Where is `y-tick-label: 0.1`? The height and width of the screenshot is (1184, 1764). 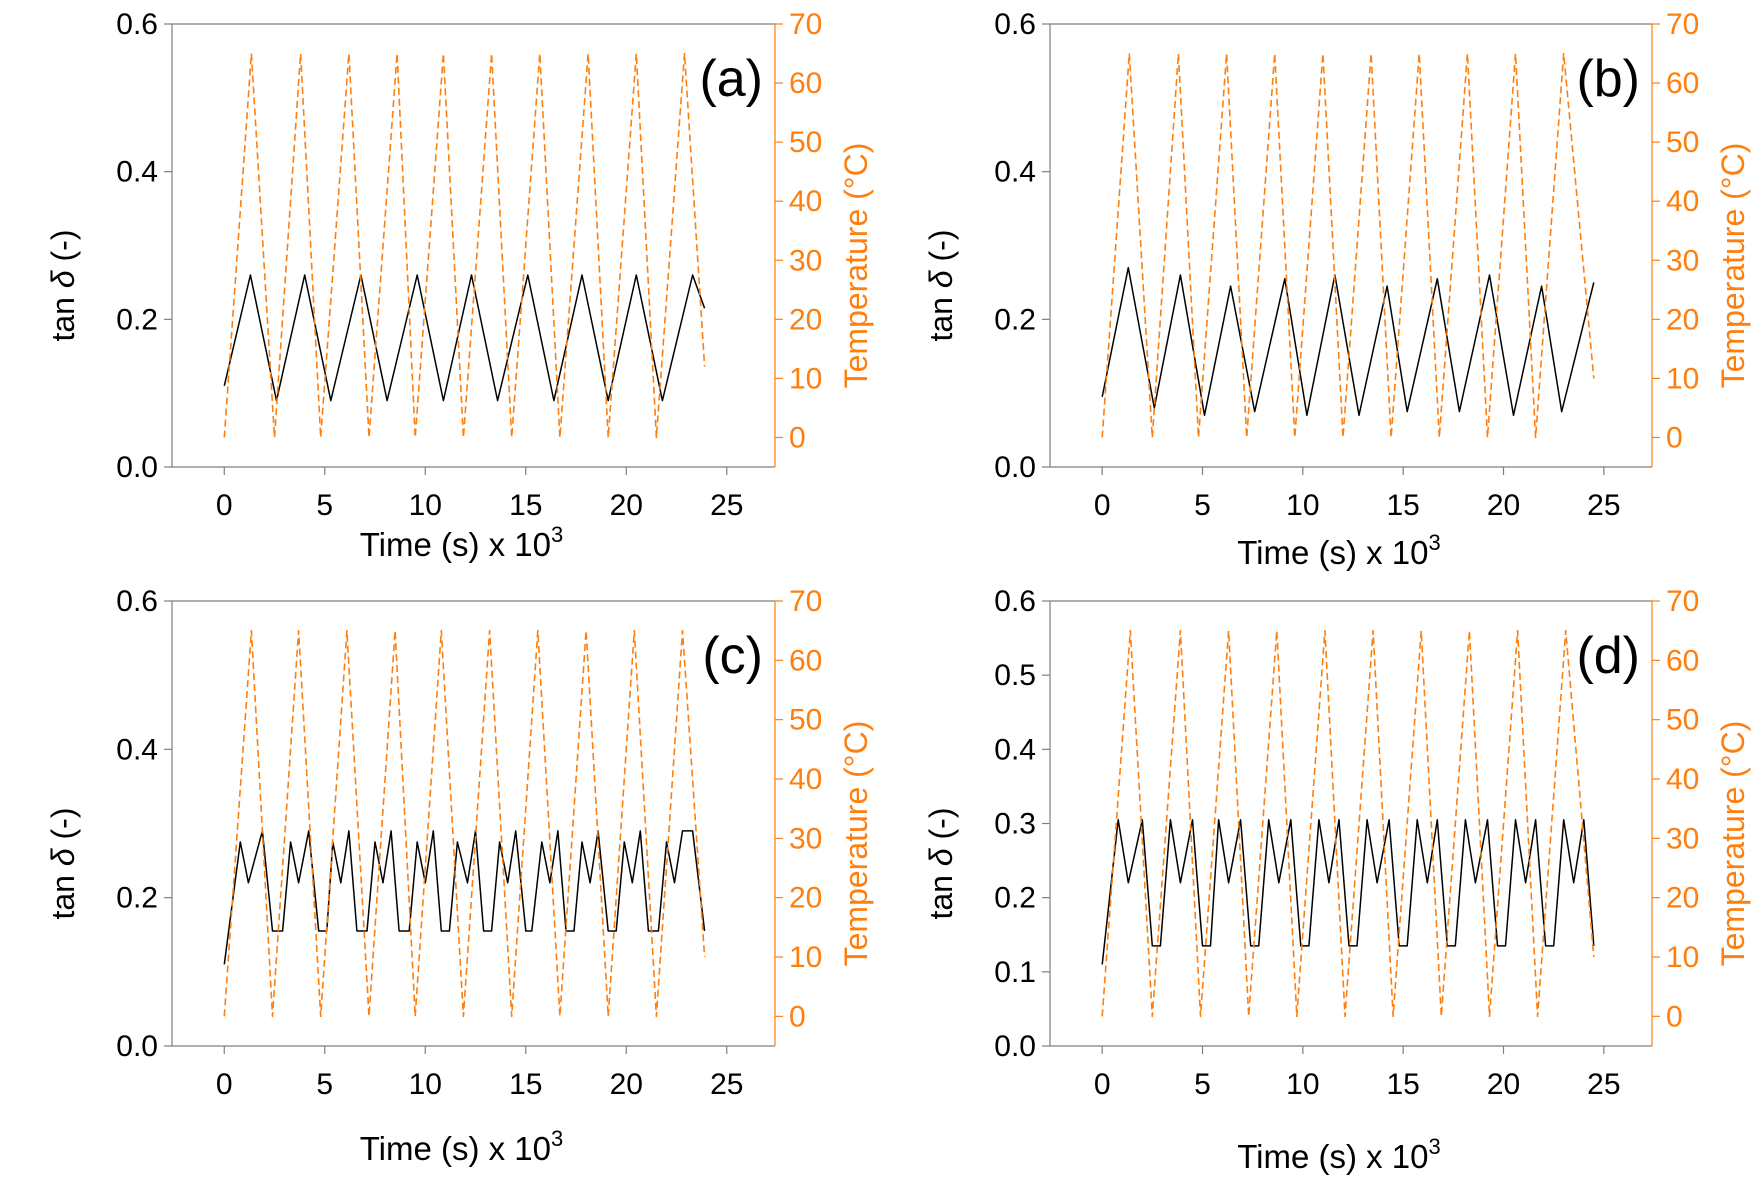
y-tick-label: 0.1 is located at coordinates (1015, 972).